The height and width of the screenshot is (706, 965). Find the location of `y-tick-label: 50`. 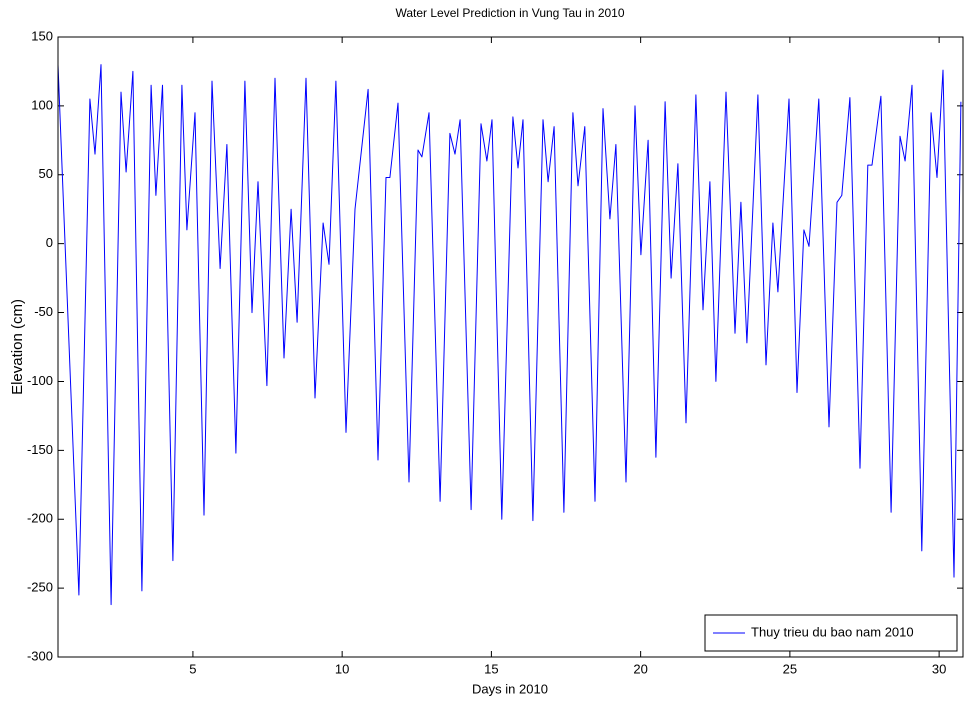

y-tick-label: 50 is located at coordinates (46, 173).